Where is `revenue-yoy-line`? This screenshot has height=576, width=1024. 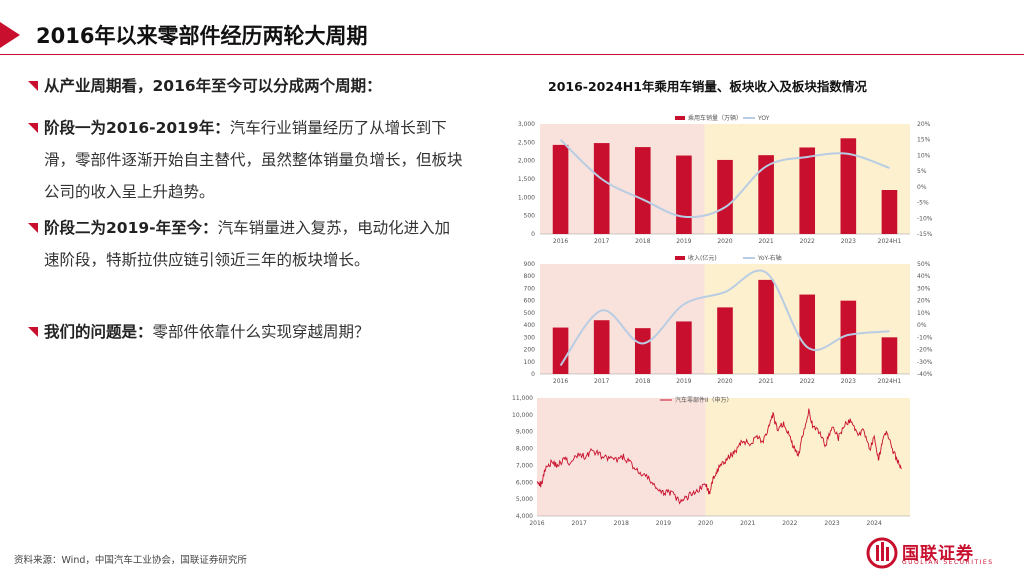 revenue-yoy-line is located at coordinates (724, 318).